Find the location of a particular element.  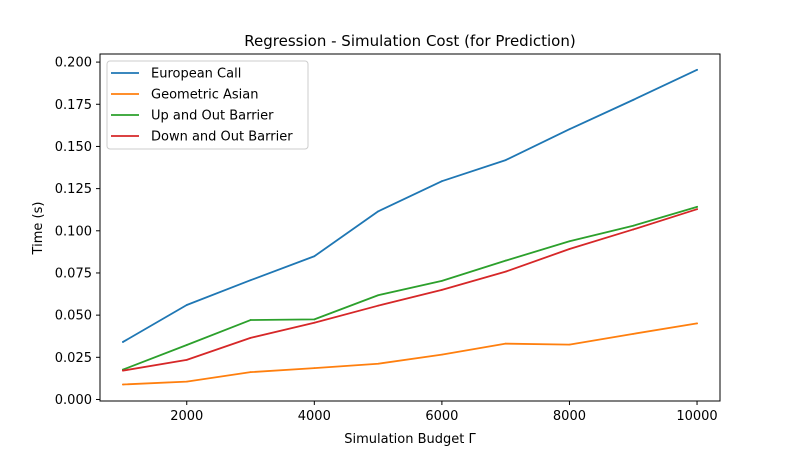

x-axis-ticks: 2000 4000 6000 8000 10000 is located at coordinates (444, 412).